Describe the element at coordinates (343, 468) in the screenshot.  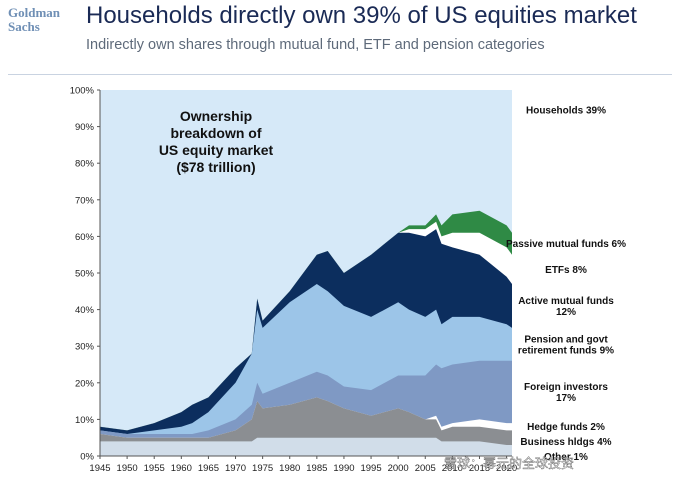
I see `x-tick-label: 1990` at that location.